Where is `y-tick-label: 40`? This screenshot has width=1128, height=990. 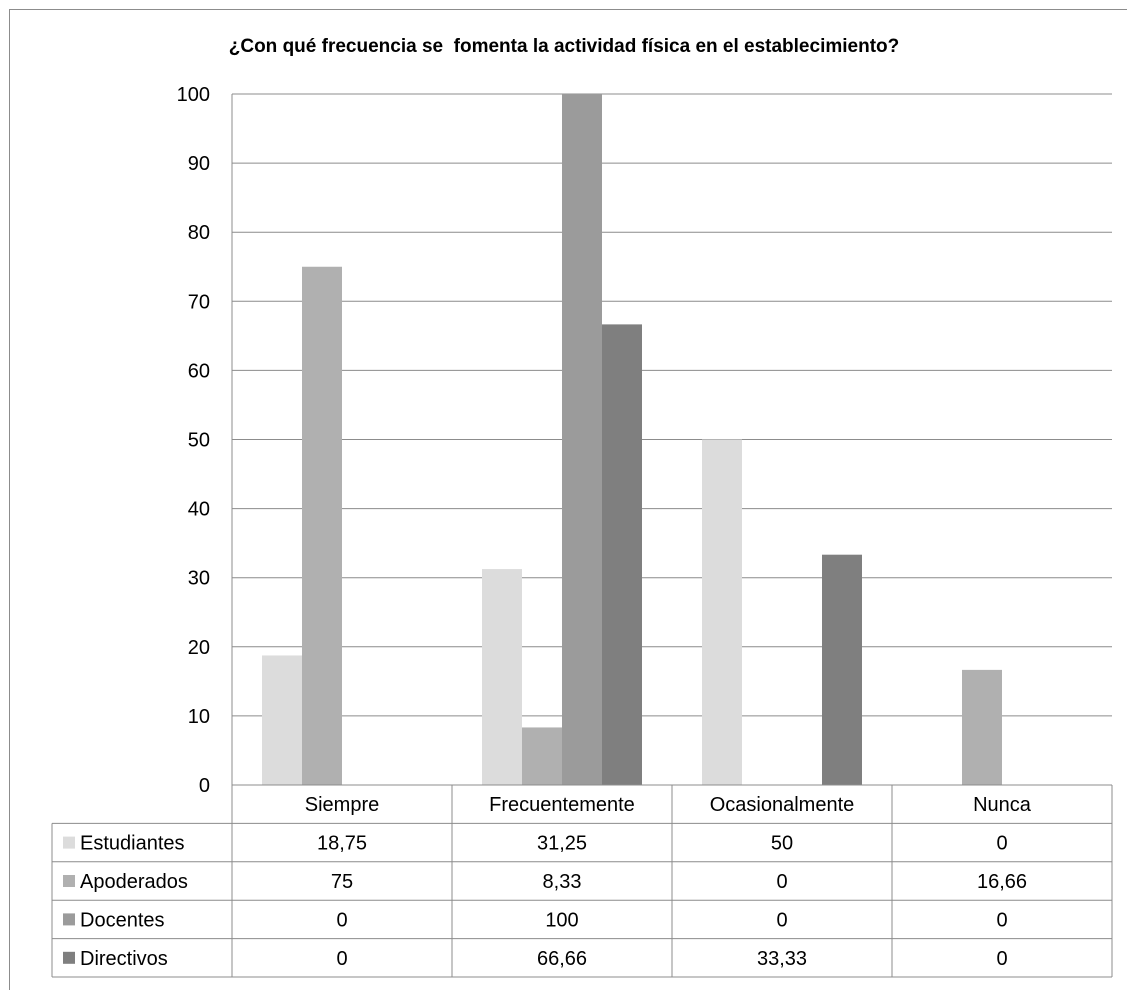 y-tick-label: 40 is located at coordinates (199, 510).